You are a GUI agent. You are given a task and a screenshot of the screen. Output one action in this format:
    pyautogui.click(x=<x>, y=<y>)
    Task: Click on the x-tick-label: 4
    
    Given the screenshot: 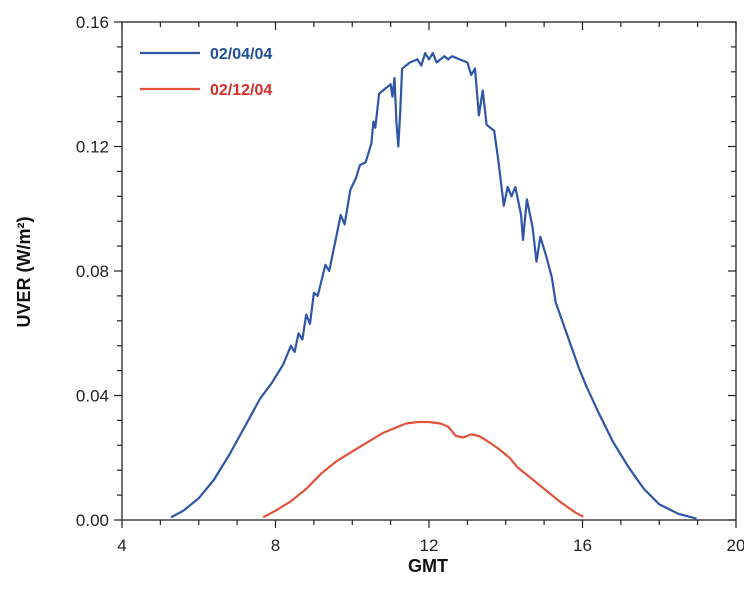 What is the action you would take?
    pyautogui.click(x=121, y=545)
    